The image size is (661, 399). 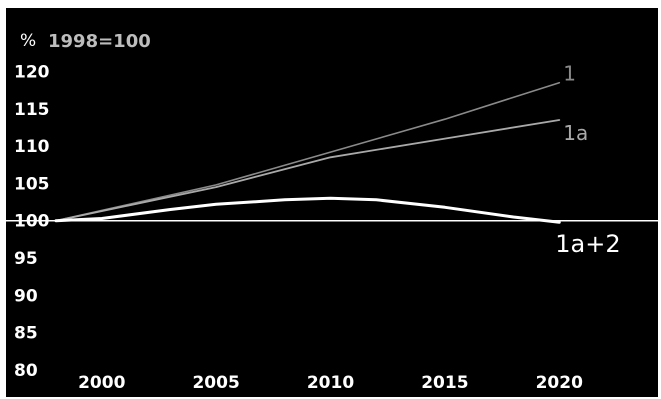 I want to click on y-tick-label: 95, so click(x=26, y=259).